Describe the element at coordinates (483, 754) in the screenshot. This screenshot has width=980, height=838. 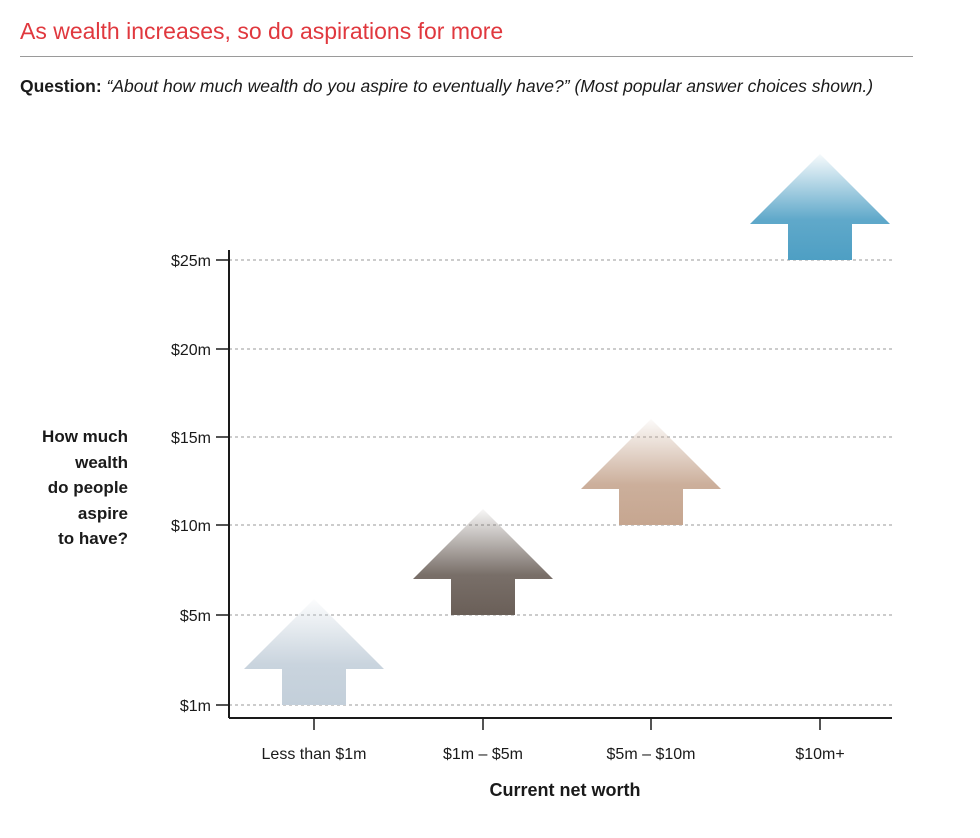
I see `x-tick-label: $1m – $5m` at that location.